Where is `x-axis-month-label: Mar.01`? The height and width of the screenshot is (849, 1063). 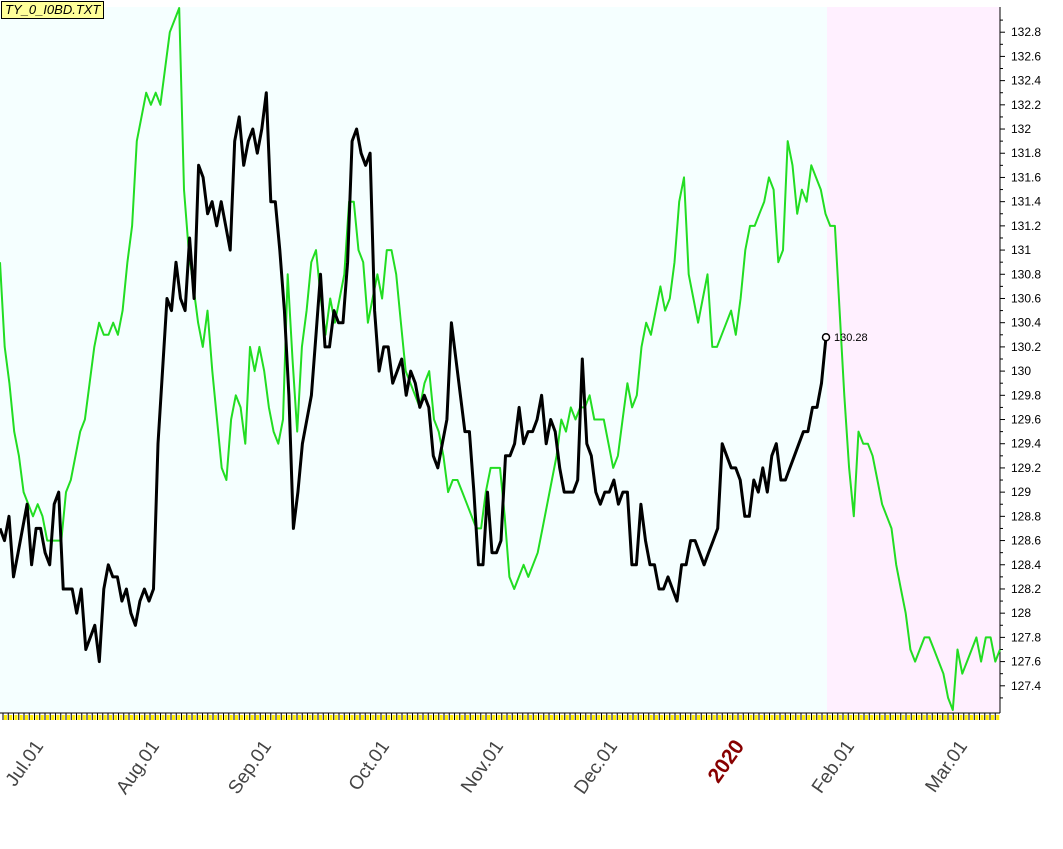 x-axis-month-label: Mar.01 is located at coordinates (947, 767).